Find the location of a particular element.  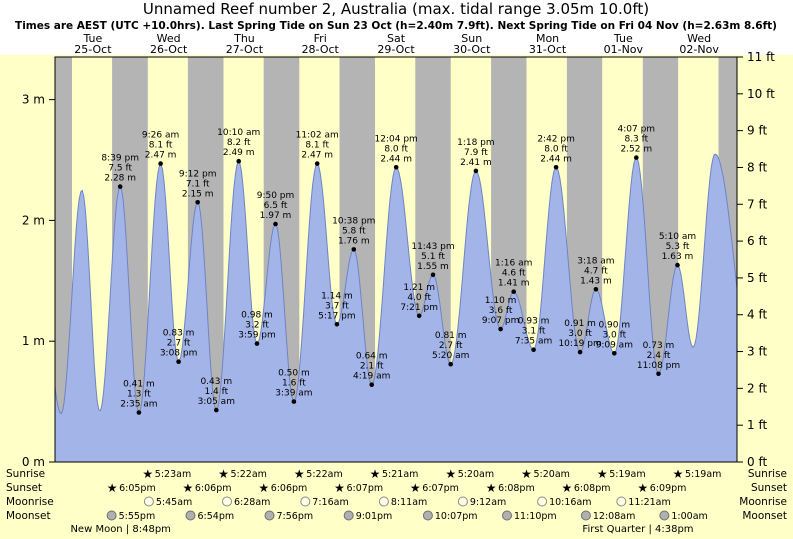

tide-annotation-line: 1.3 ft is located at coordinates (139, 395).